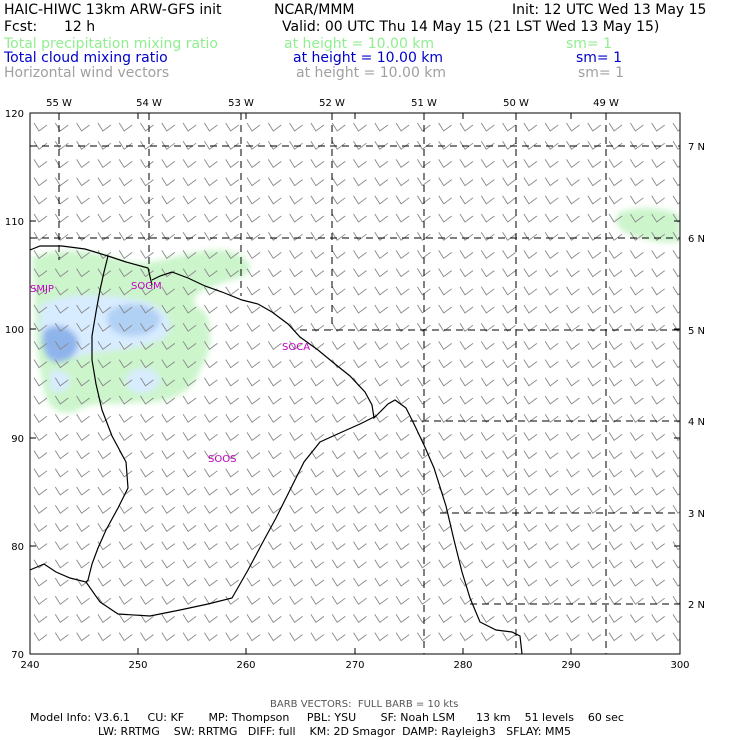  I want to click on lon-label: 52 W, so click(332, 103).